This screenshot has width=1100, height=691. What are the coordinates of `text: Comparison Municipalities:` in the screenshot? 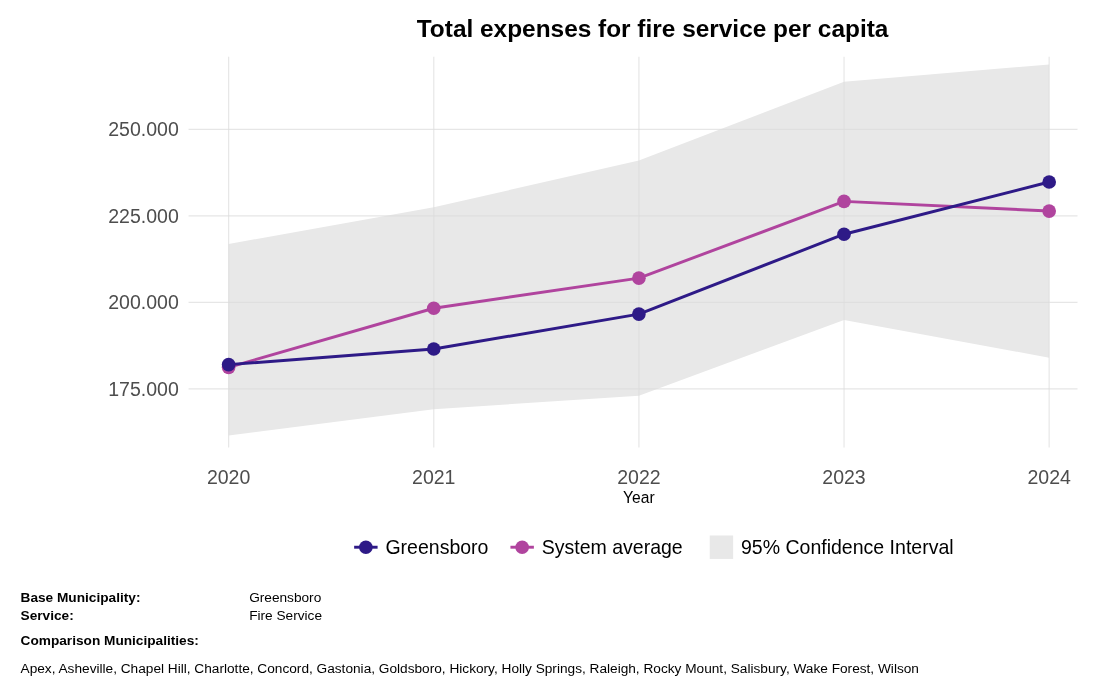 It's located at (109, 640).